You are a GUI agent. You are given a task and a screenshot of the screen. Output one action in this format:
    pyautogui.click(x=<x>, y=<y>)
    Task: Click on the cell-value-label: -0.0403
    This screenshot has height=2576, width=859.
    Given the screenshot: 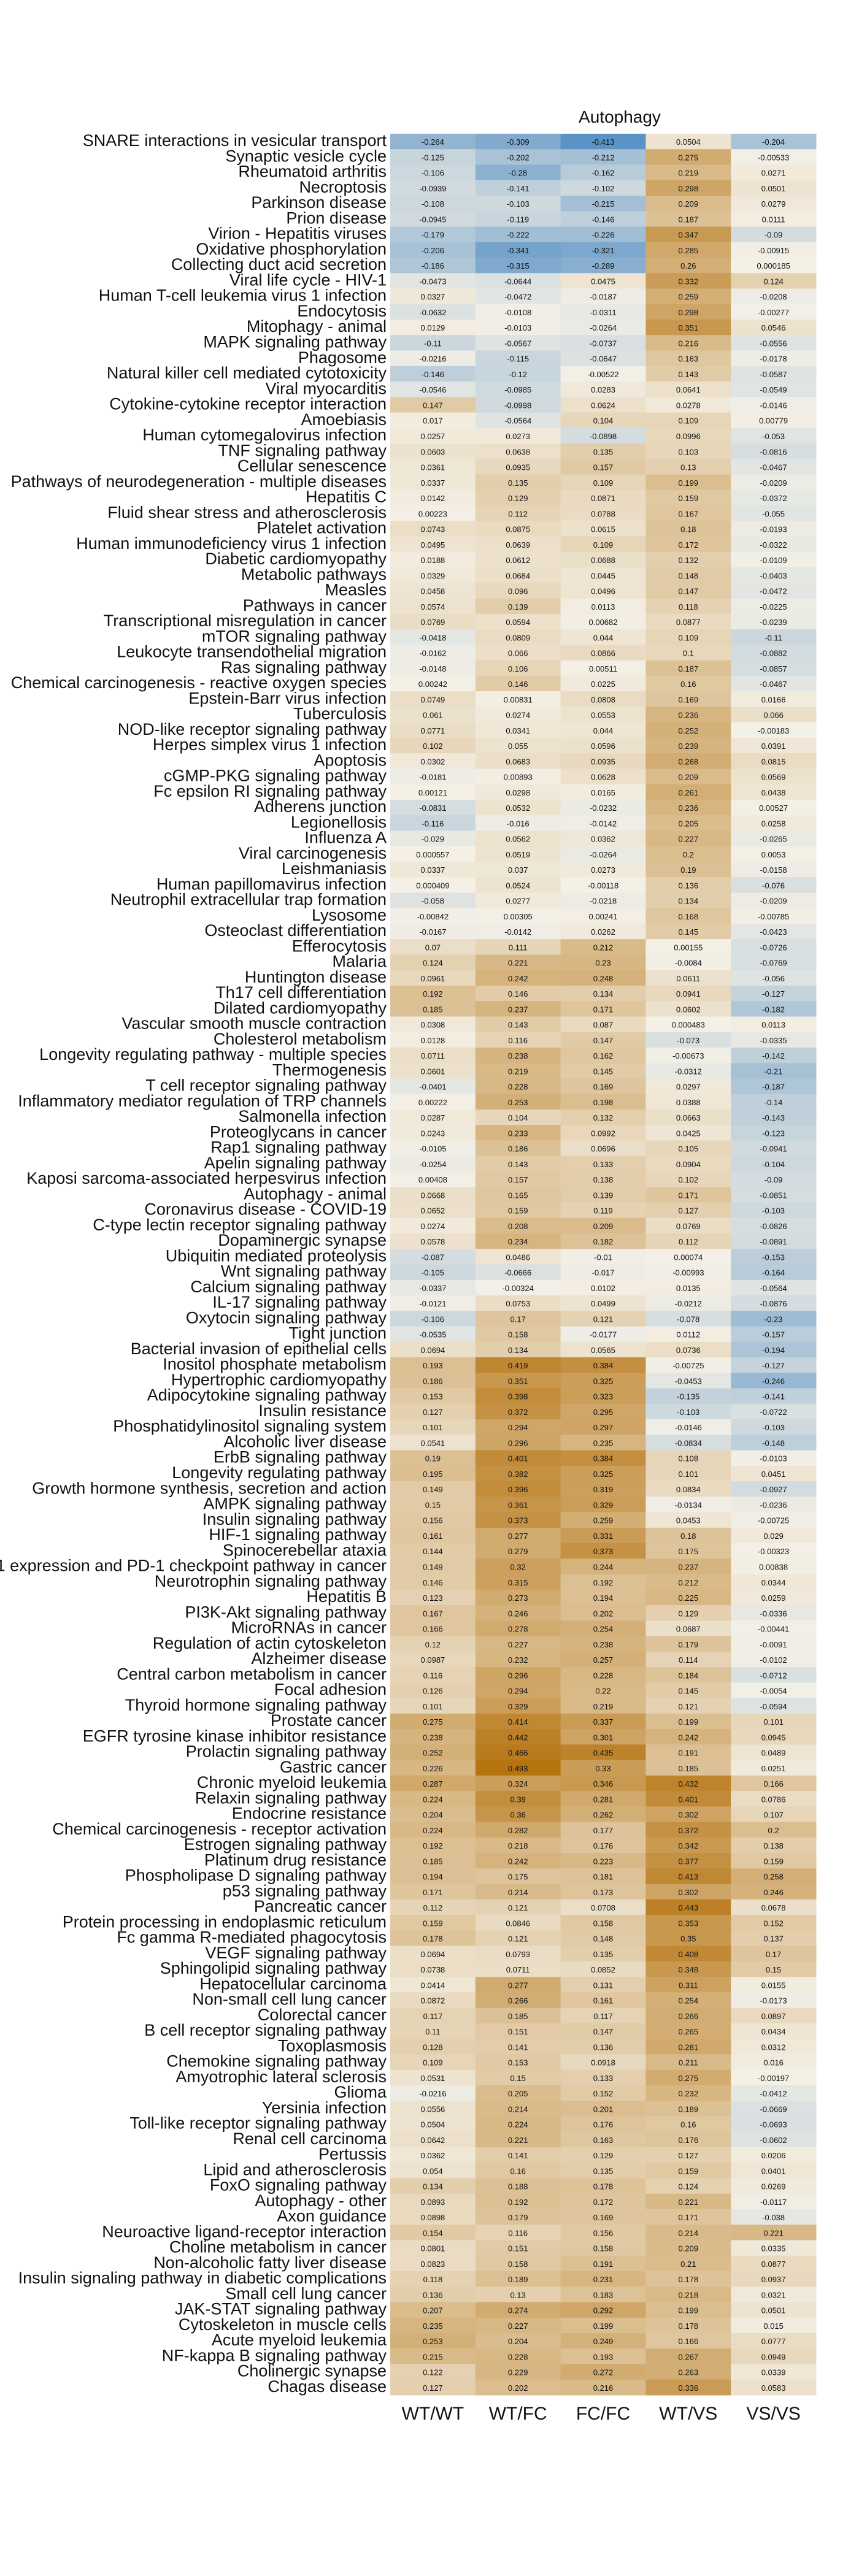 What is the action you would take?
    pyautogui.click(x=773, y=575)
    